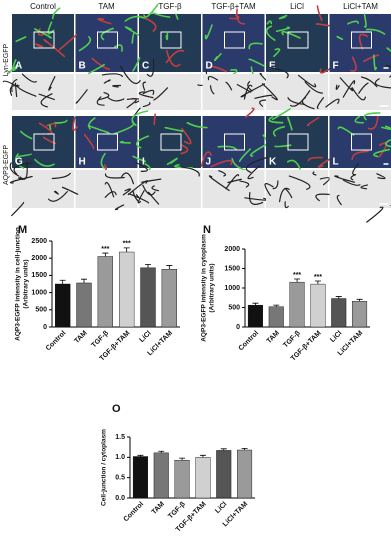 Image resolution: width=391 pixels, height=550 pixels. I want to click on panel-letter: F, so click(336, 66).